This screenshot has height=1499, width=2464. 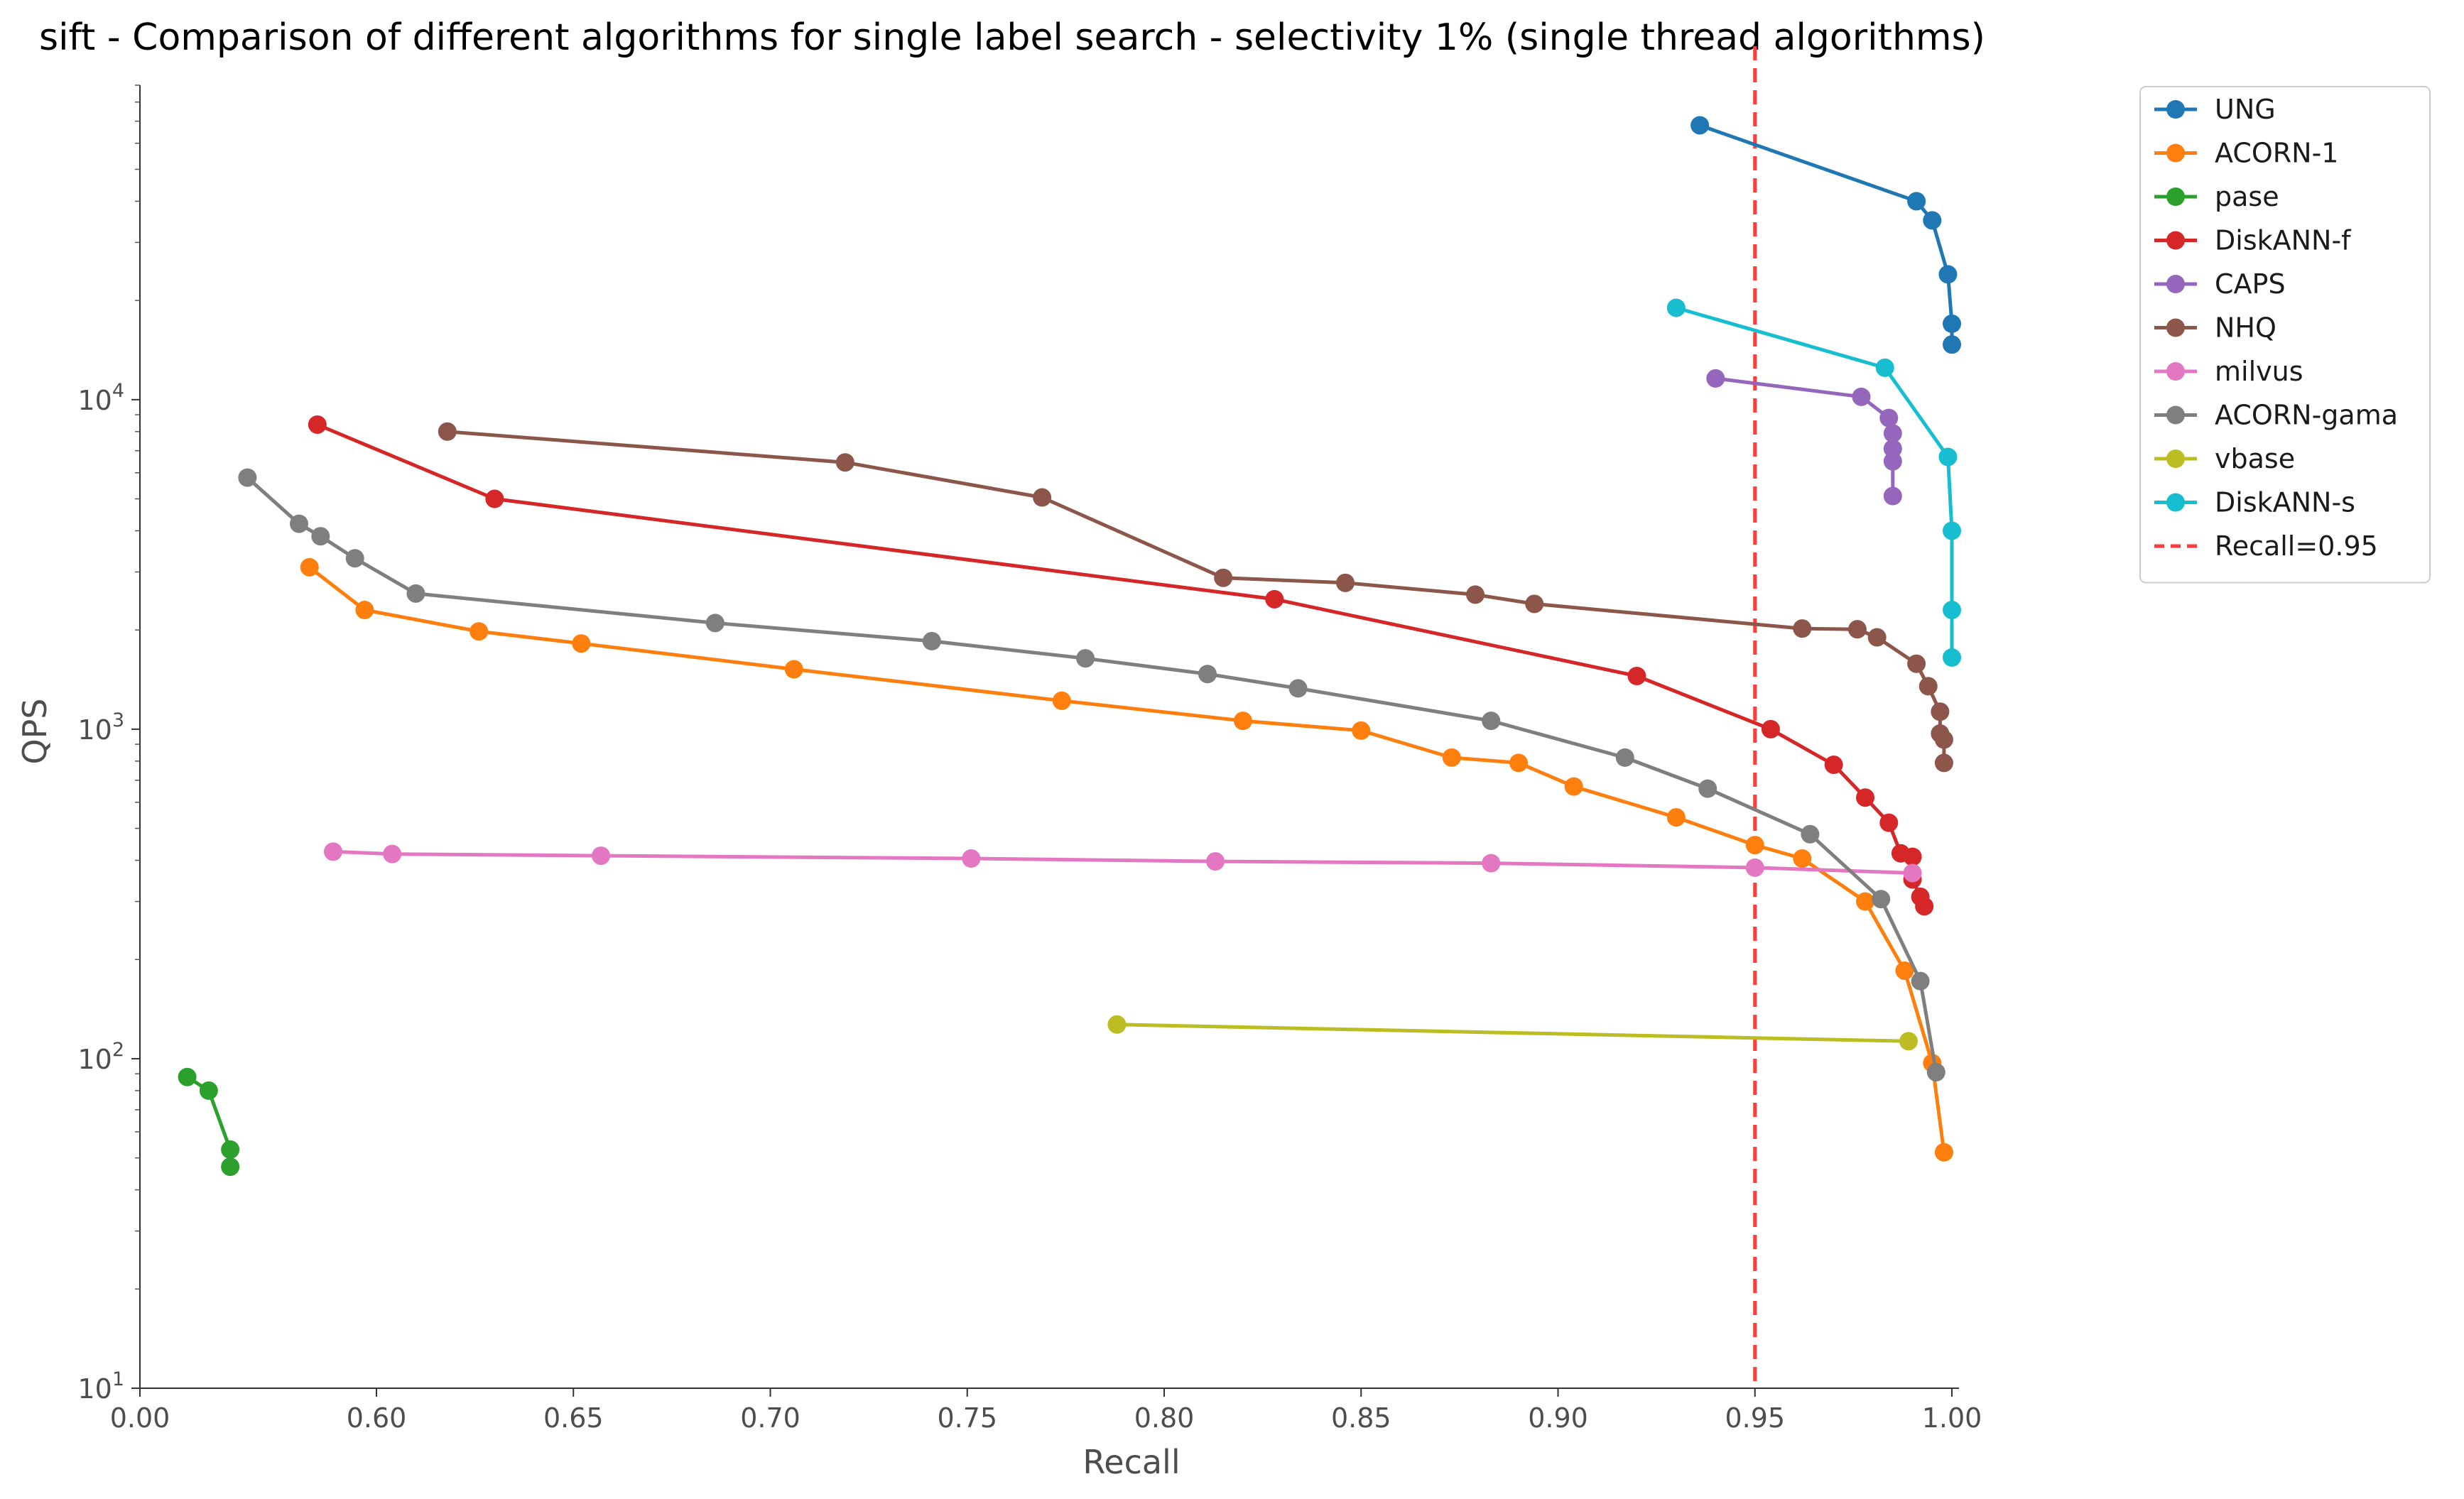 What do you see at coordinates (1804, 437) in the screenshot?
I see `series-caps` at bounding box center [1804, 437].